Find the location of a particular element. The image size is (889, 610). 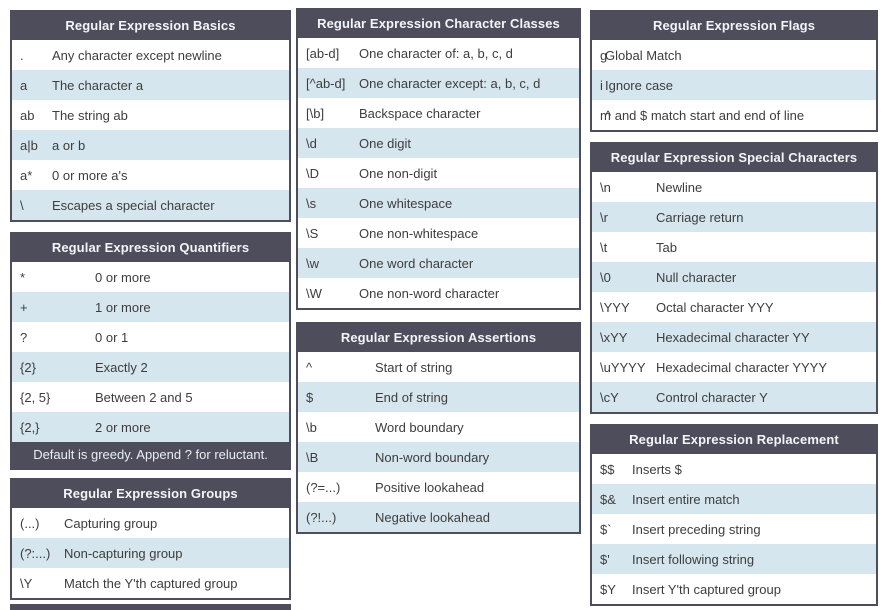

table-title: Regular Expression Basics is located at coordinates (150, 26).